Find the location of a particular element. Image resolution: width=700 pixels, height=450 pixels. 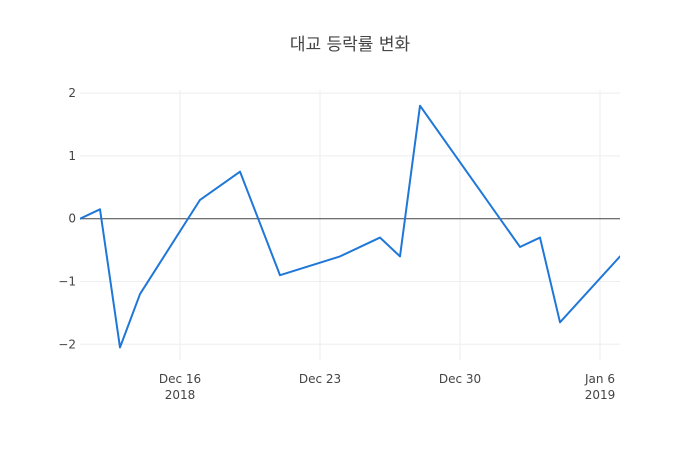

y-tick-label: 0 is located at coordinates (72, 219).